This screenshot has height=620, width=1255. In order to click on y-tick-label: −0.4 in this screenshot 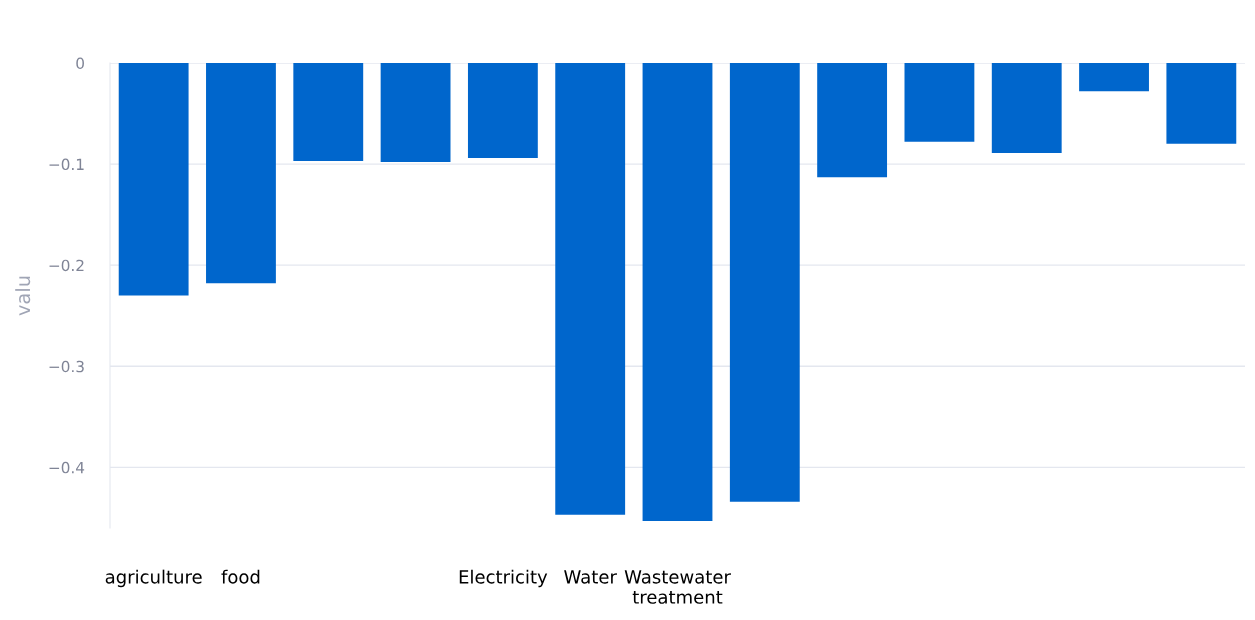, I will do `click(67, 467)`.